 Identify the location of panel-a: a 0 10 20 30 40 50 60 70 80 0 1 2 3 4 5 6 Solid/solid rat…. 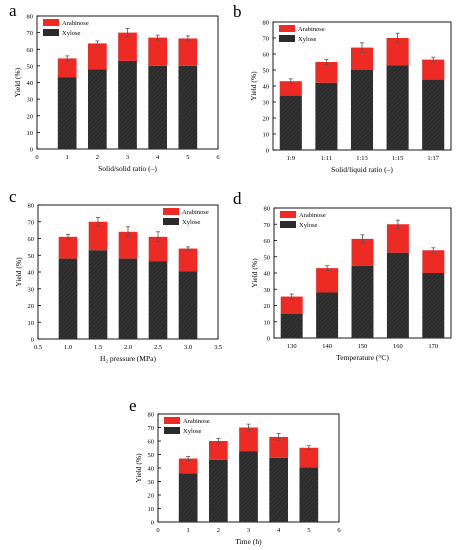
(114, 87).